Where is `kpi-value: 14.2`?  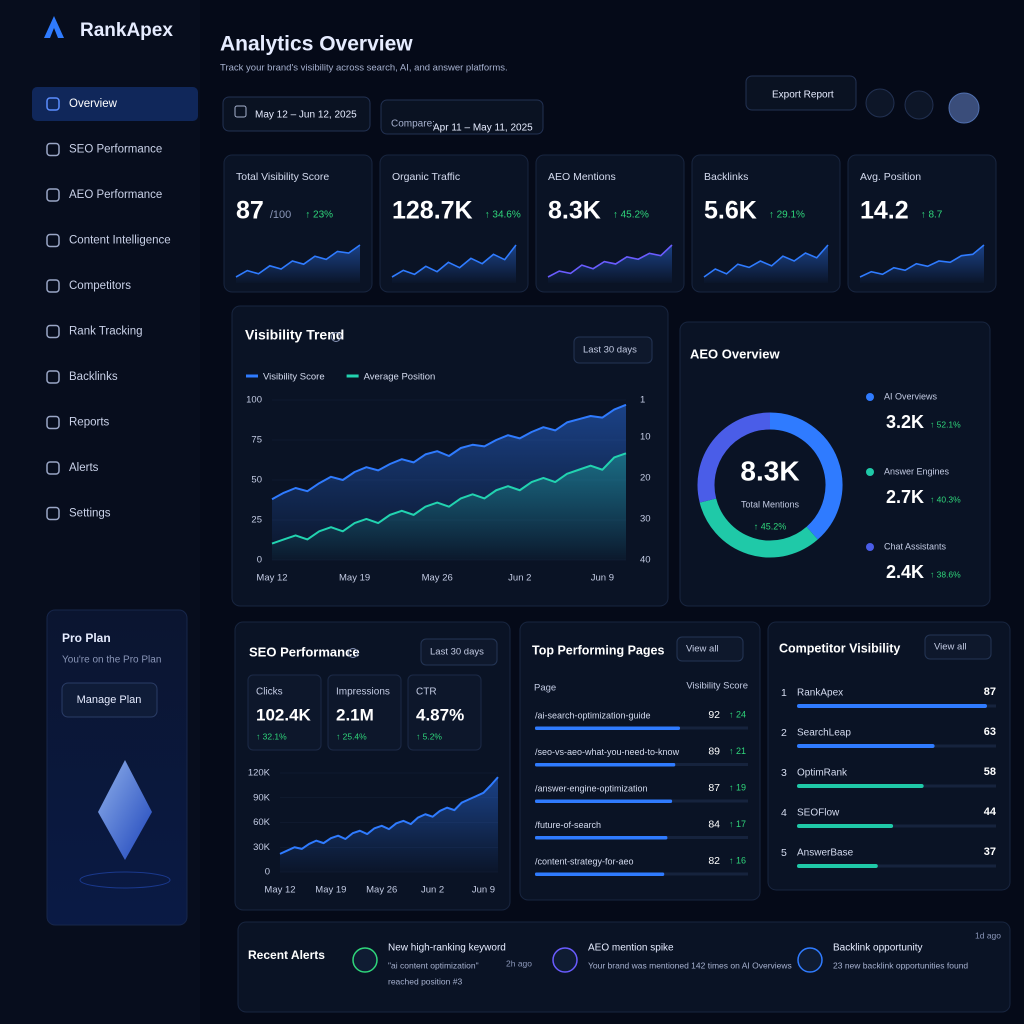
kpi-value: 14.2 is located at coordinates (884, 211).